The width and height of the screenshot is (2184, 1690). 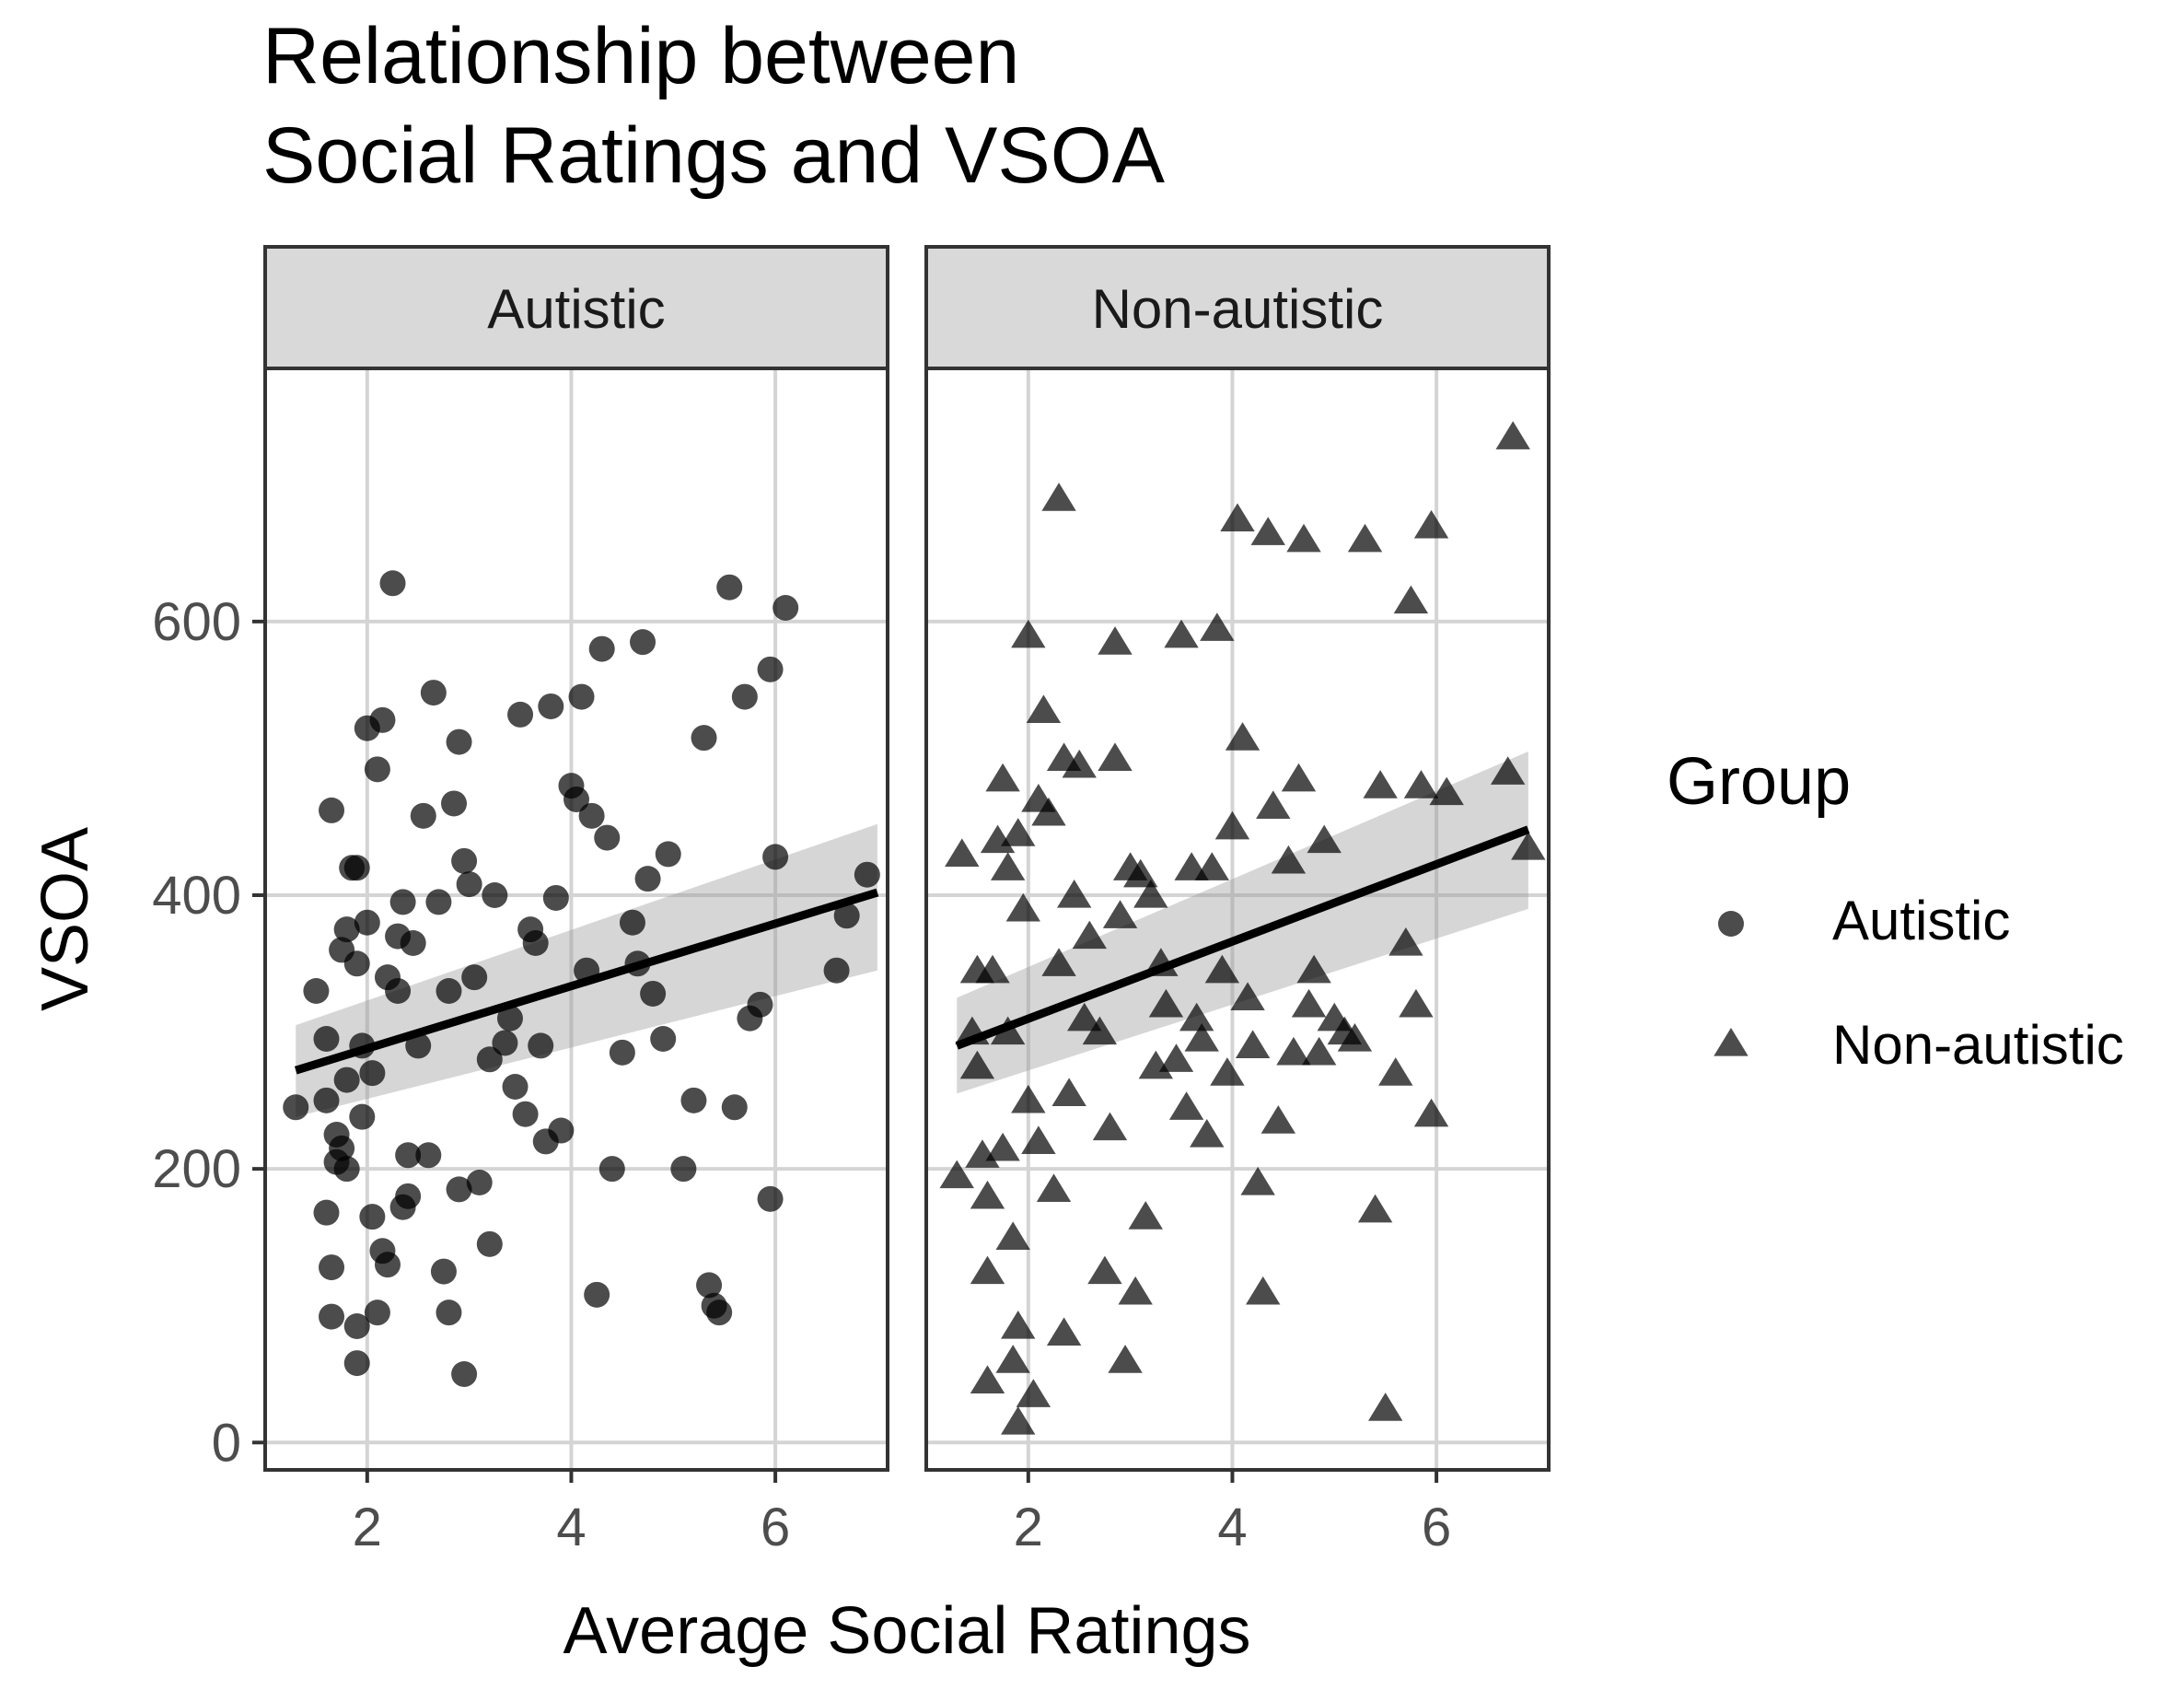 I want to click on x-axis-title: Average Social Ratings, so click(x=906, y=1631).